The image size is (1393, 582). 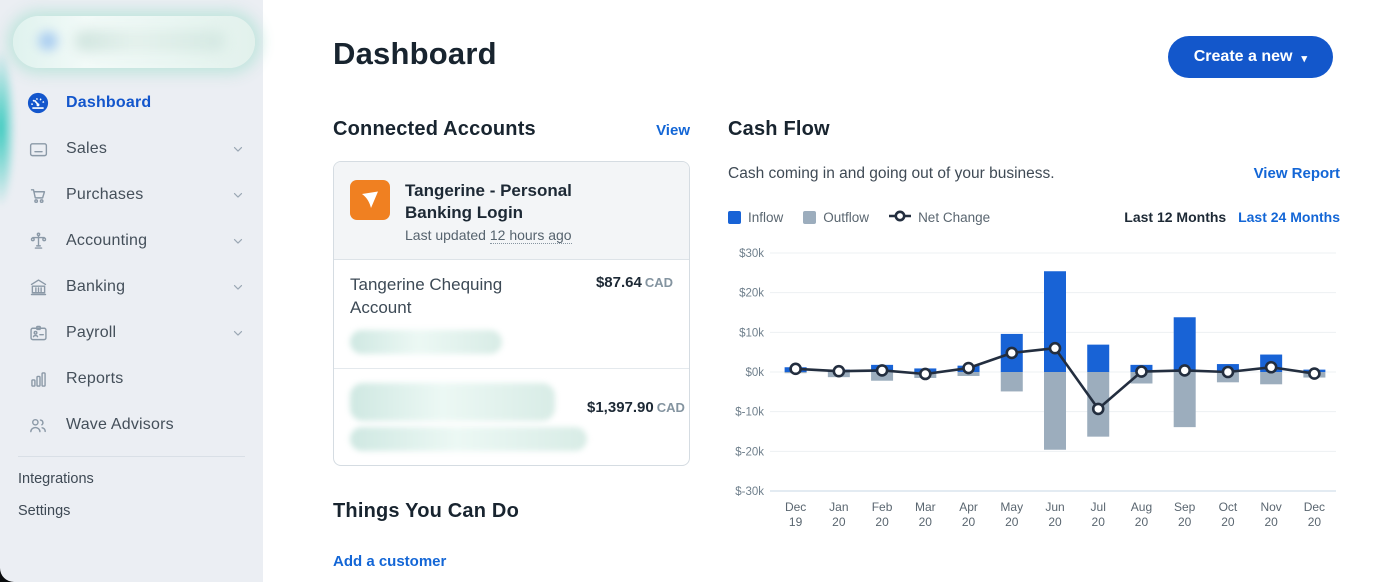 What do you see at coordinates (447, 235) in the screenshot?
I see `last-updated-prefix: Last updated` at bounding box center [447, 235].